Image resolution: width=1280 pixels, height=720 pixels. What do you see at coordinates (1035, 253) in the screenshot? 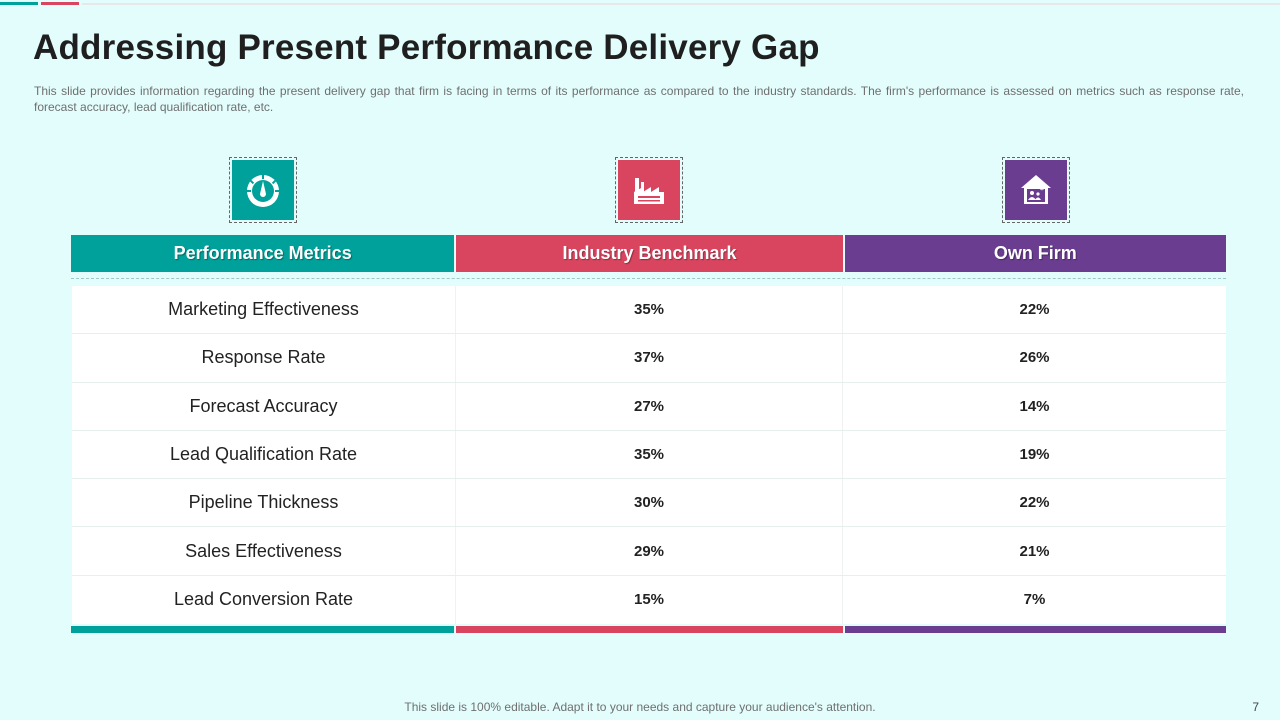
I see `header-own-firm: Own Firm` at bounding box center [1035, 253].